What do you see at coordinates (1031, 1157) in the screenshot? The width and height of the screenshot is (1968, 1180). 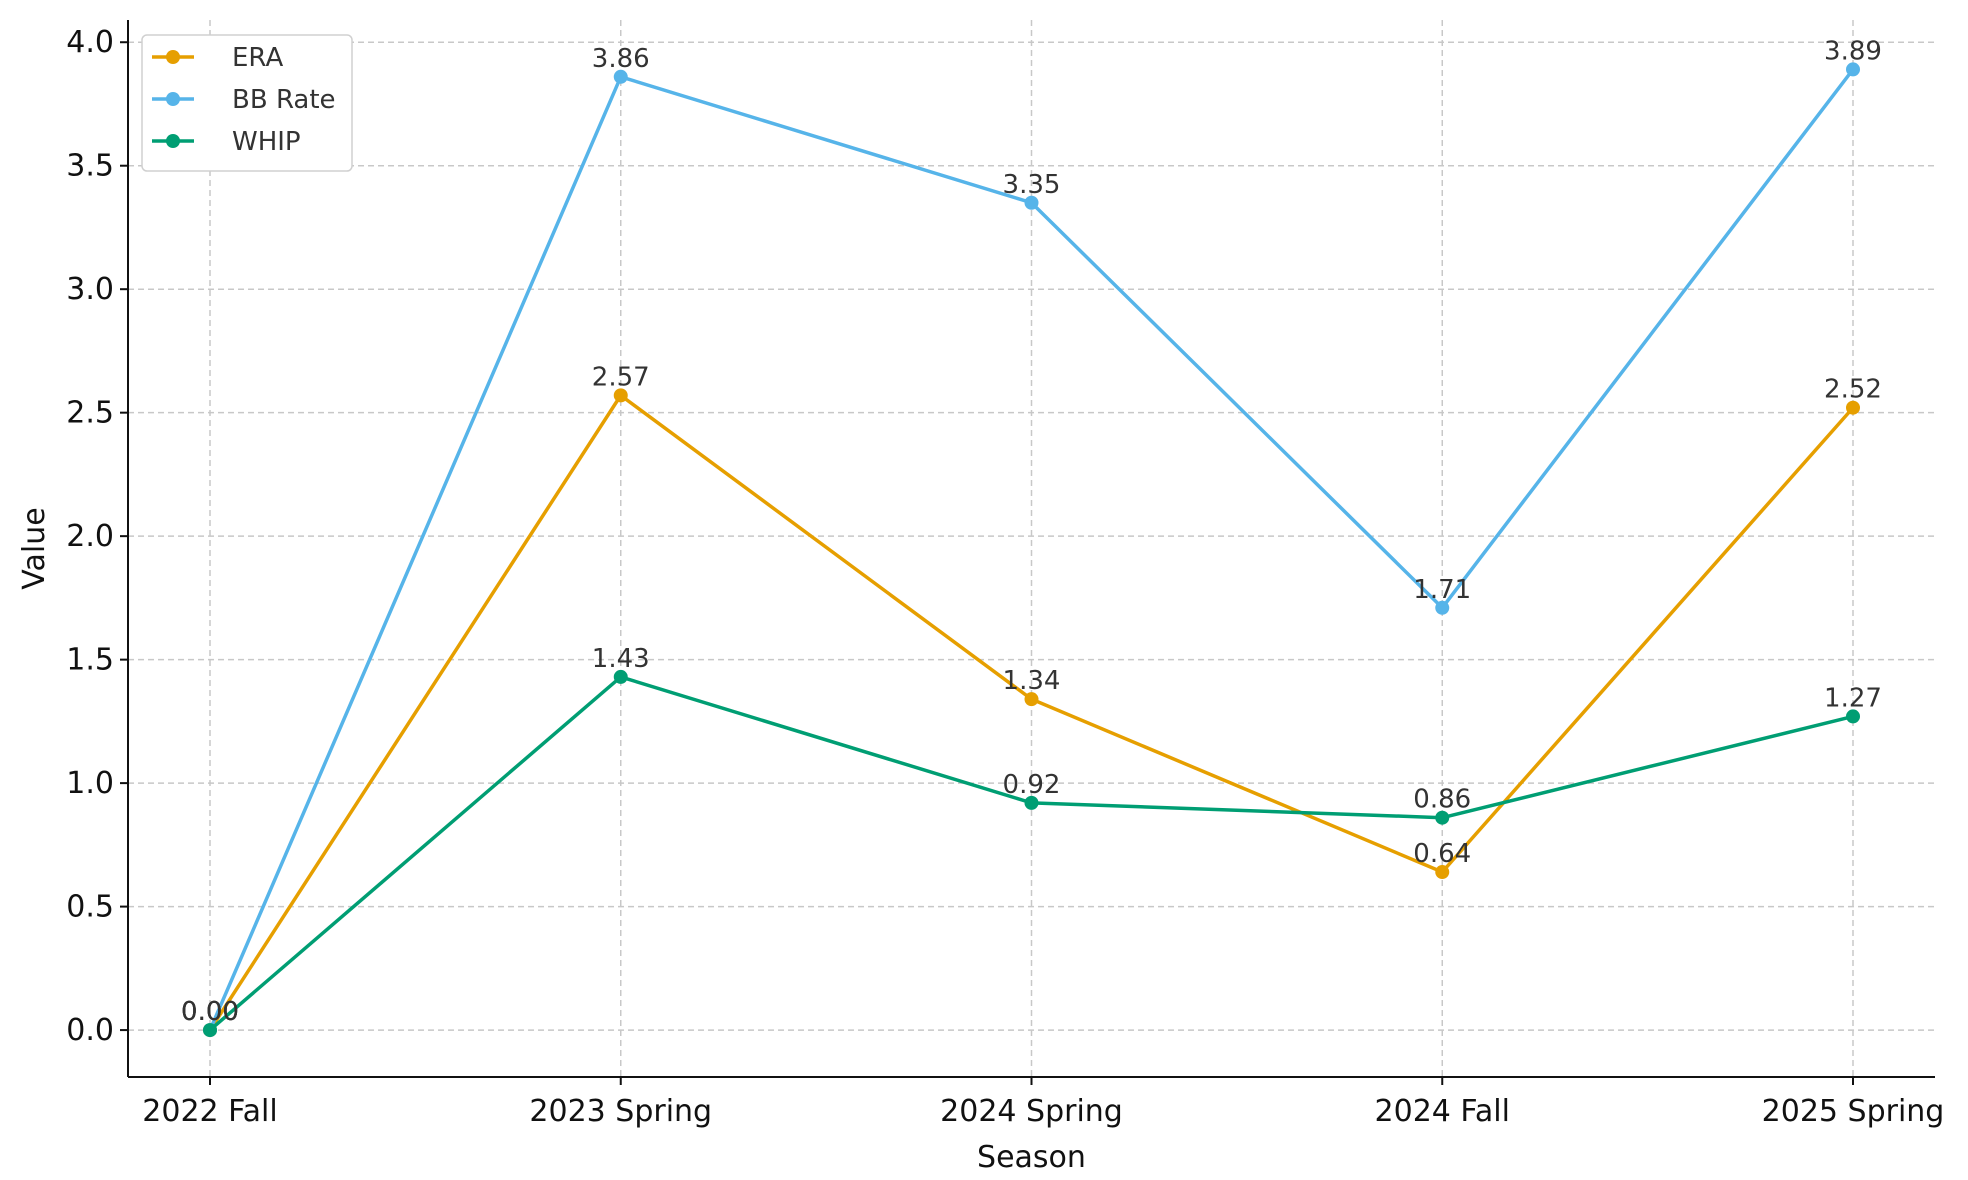 I see `x-axis-title: Season` at bounding box center [1031, 1157].